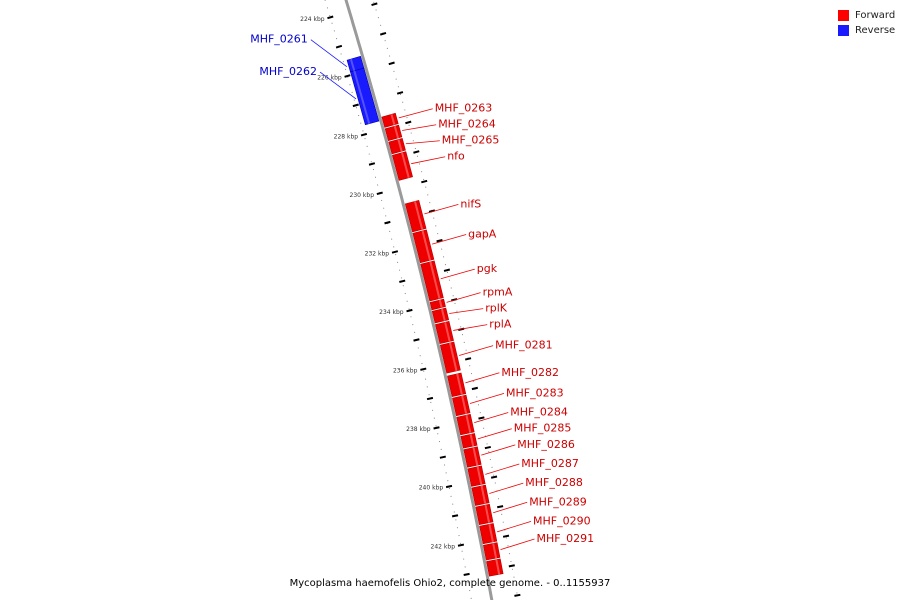 This screenshot has width=900, height=600. I want to click on gene-label-MHF_0282: MHF_0282, so click(530, 372).